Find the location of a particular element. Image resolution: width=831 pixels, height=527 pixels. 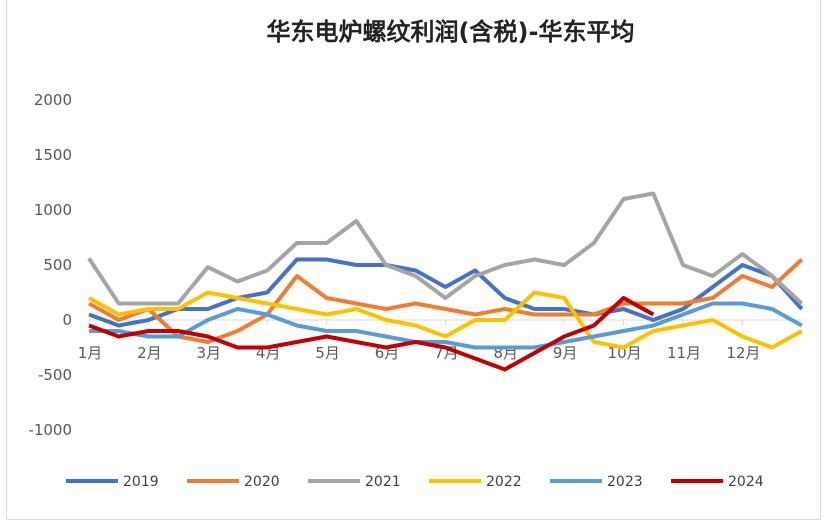

legend-label-2019: 2019 is located at coordinates (141, 482).